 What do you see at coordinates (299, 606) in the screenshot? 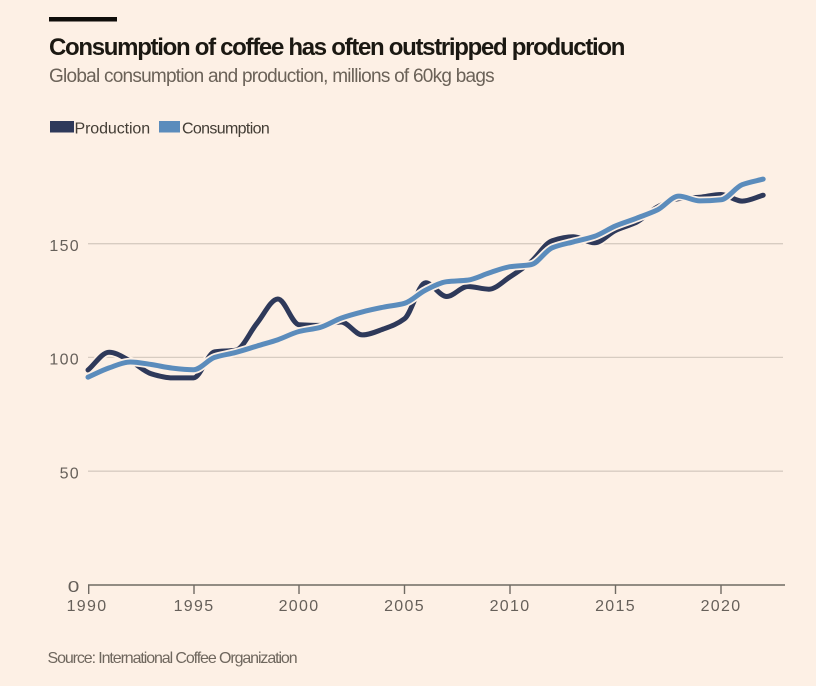
I see `svg-text: 2000` at bounding box center [299, 606].